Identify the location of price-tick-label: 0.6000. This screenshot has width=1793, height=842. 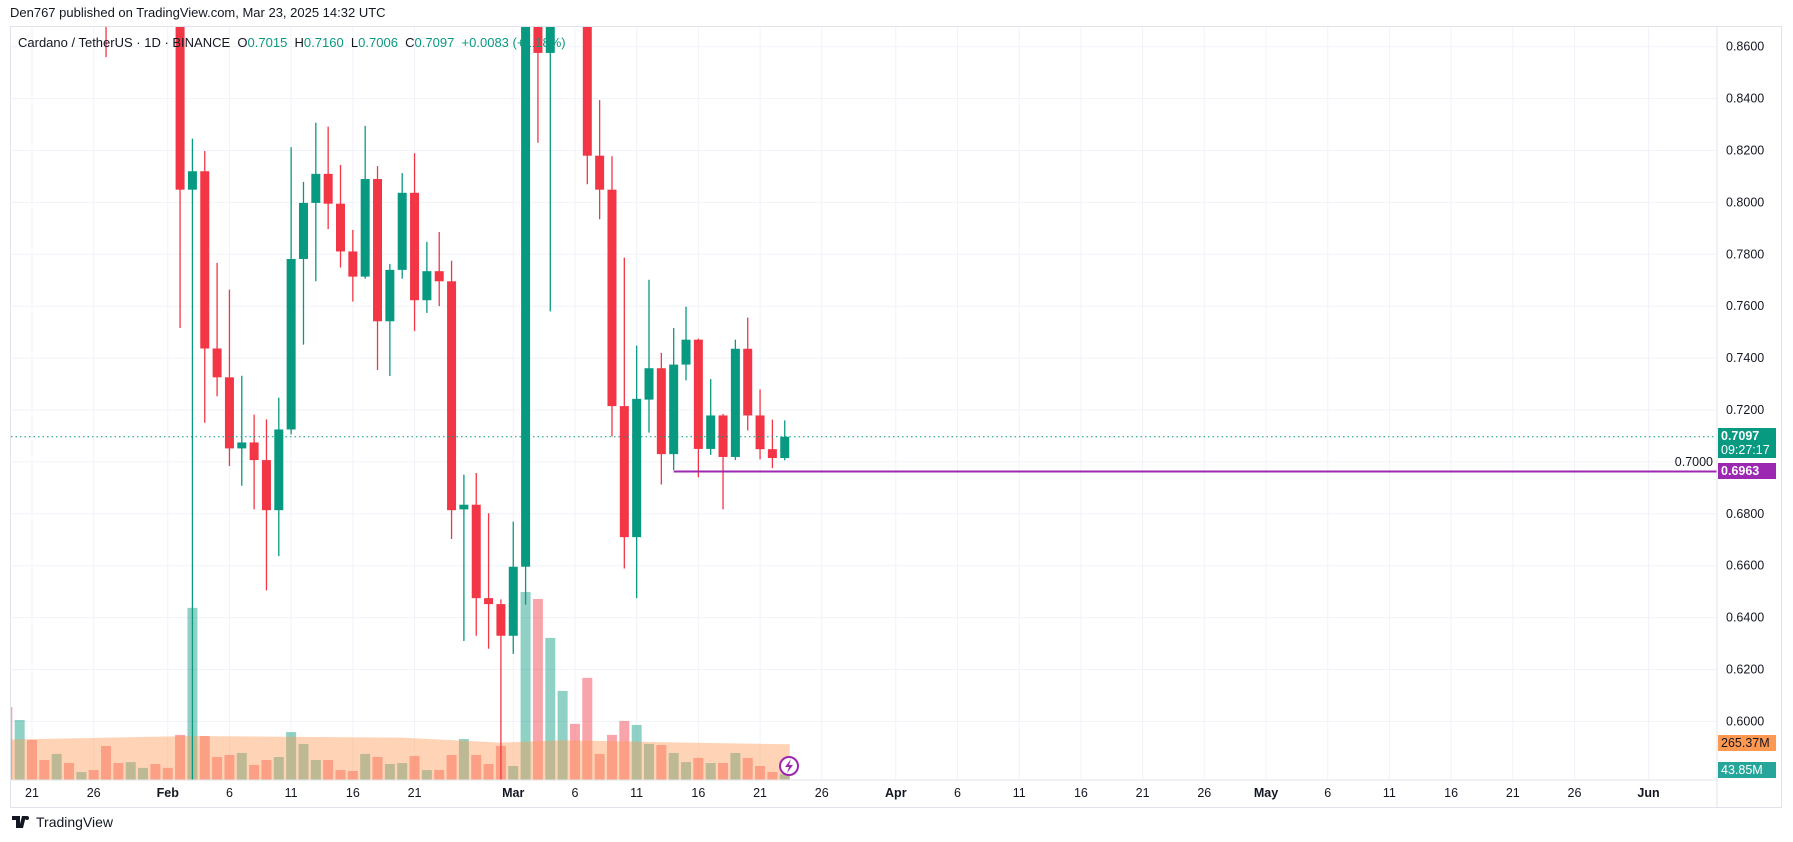
(1745, 721).